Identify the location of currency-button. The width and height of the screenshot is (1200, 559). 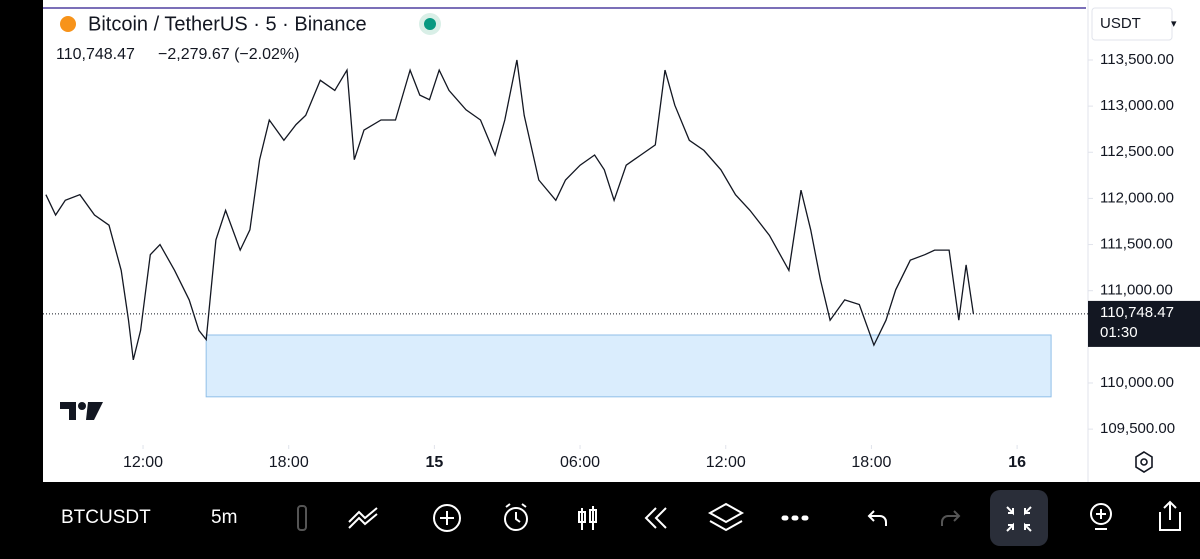
(1132, 24).